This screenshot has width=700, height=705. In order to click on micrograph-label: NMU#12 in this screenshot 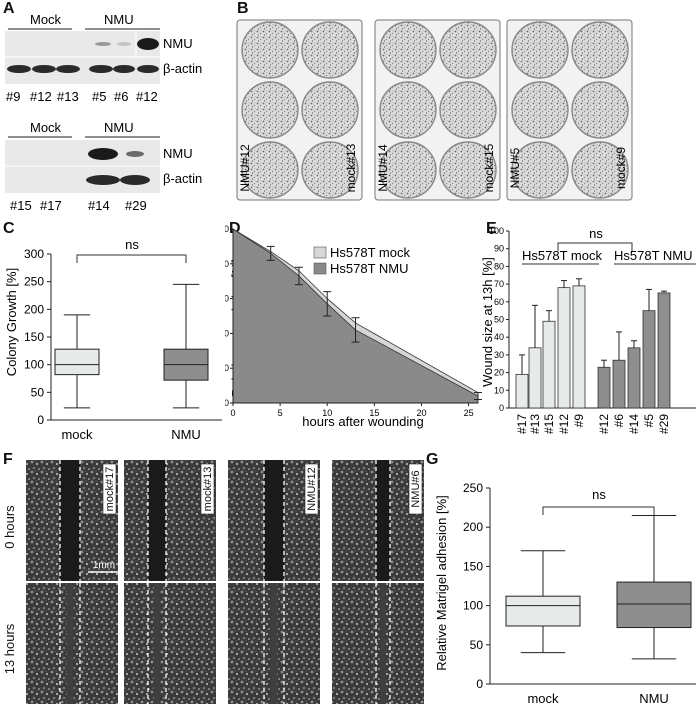, I will do `click(312, 488)`.